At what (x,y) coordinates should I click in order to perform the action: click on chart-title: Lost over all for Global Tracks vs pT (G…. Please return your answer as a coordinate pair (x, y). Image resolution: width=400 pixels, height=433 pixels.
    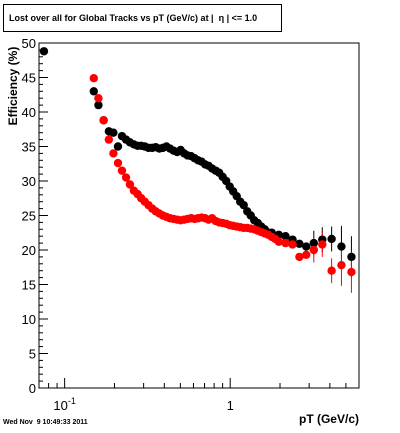
    Looking at the image, I should click on (142, 18).